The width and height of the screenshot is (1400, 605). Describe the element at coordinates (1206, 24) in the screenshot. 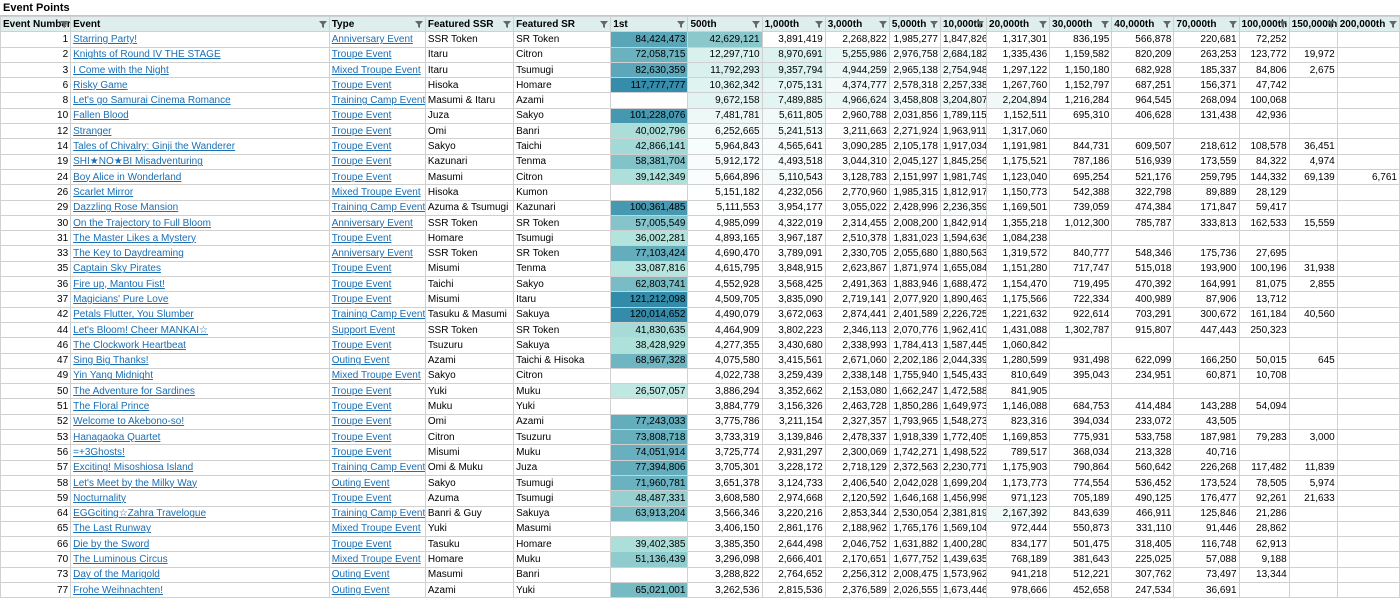

I see `column-header: 70,000th` at that location.